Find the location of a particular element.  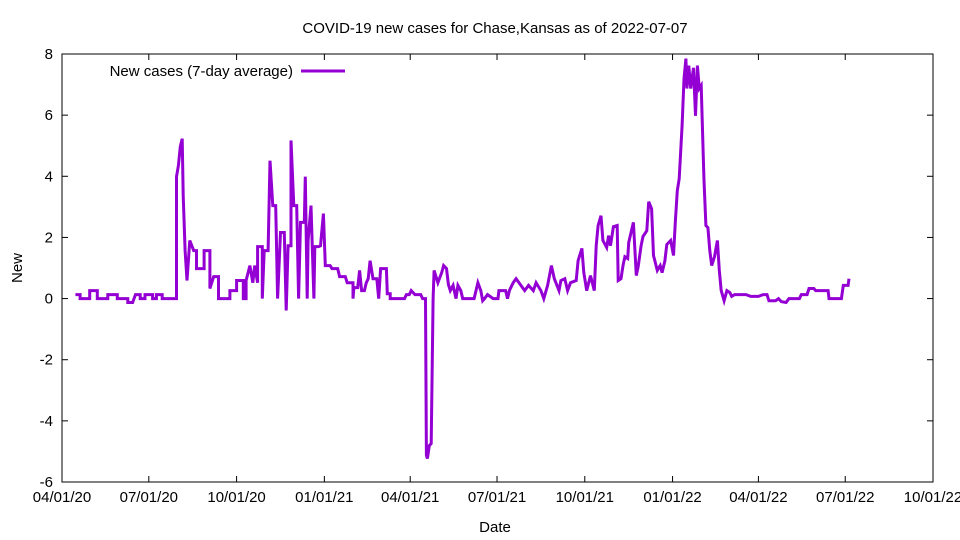

legend: New cases (7-day average) is located at coordinates (227, 71).